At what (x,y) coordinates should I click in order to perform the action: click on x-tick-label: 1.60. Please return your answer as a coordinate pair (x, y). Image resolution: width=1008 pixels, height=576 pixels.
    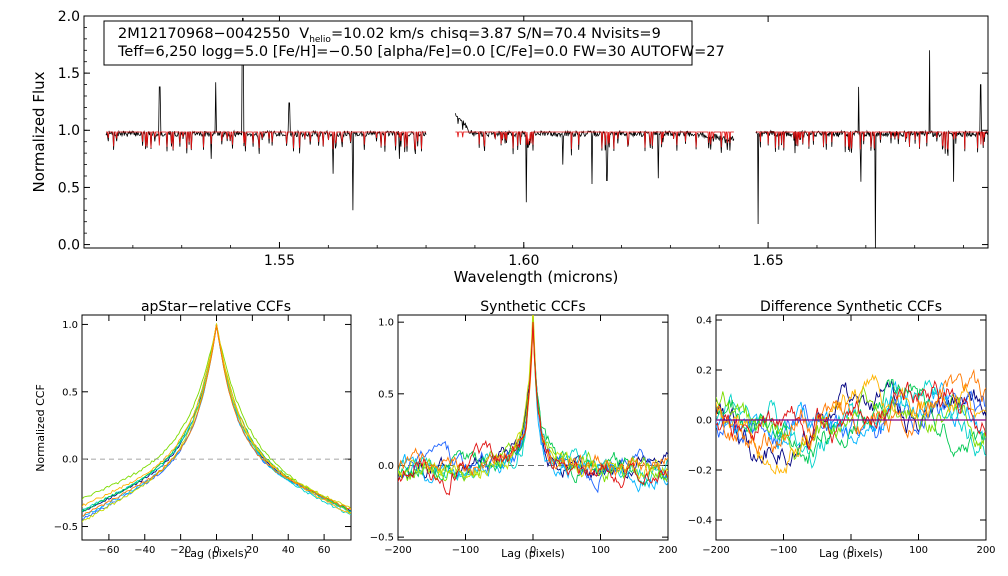
    Looking at the image, I should click on (523, 261).